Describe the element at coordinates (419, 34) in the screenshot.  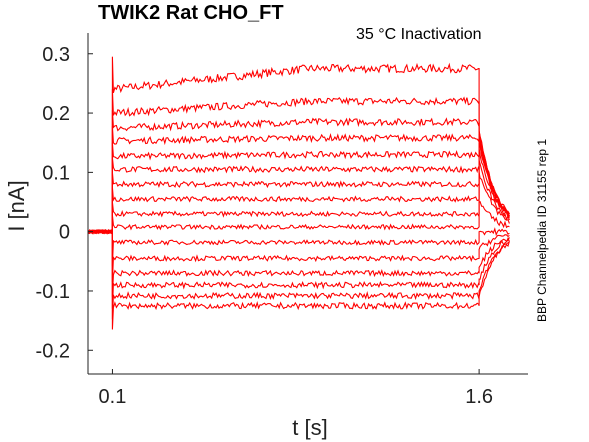
I see `chart-annotation: 35 °C Inactivation` at that location.